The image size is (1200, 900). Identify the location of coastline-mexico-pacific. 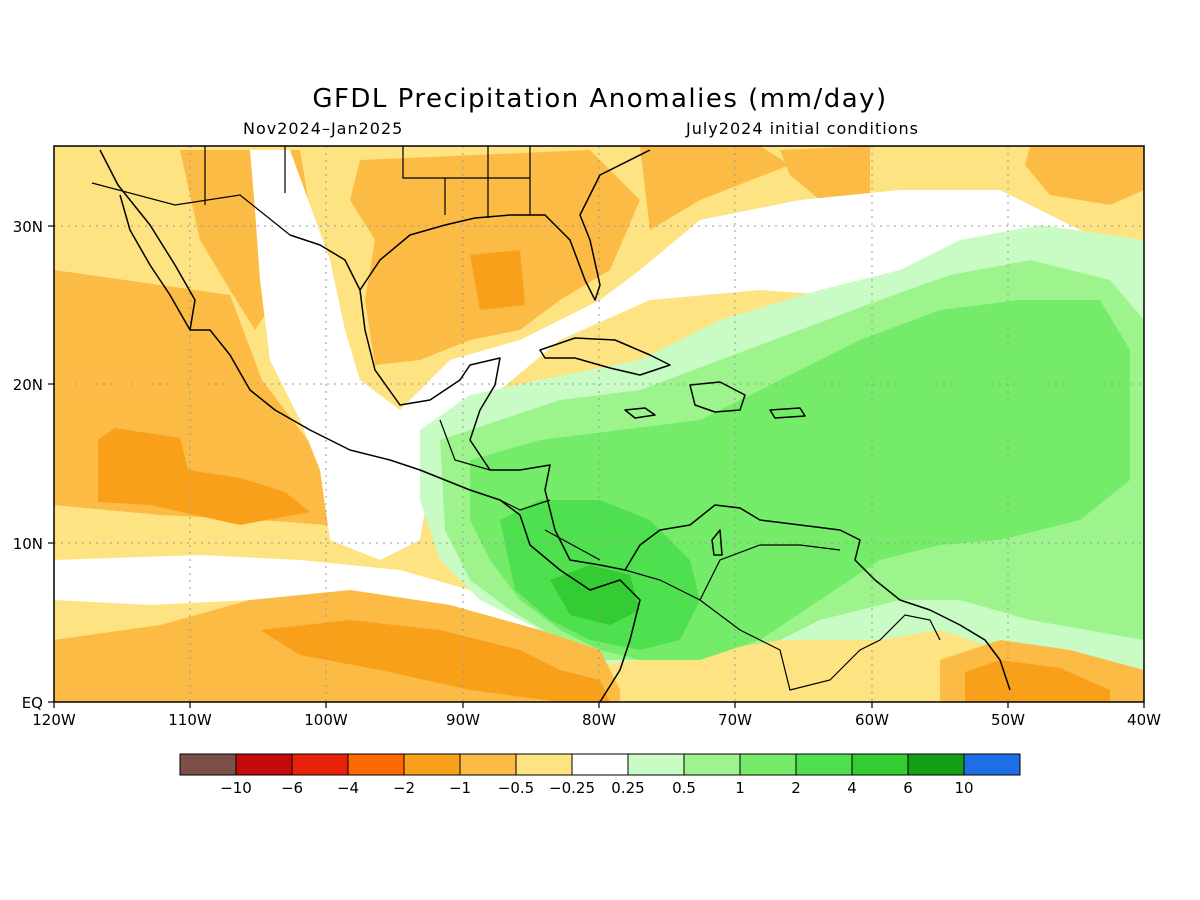
(310, 332).